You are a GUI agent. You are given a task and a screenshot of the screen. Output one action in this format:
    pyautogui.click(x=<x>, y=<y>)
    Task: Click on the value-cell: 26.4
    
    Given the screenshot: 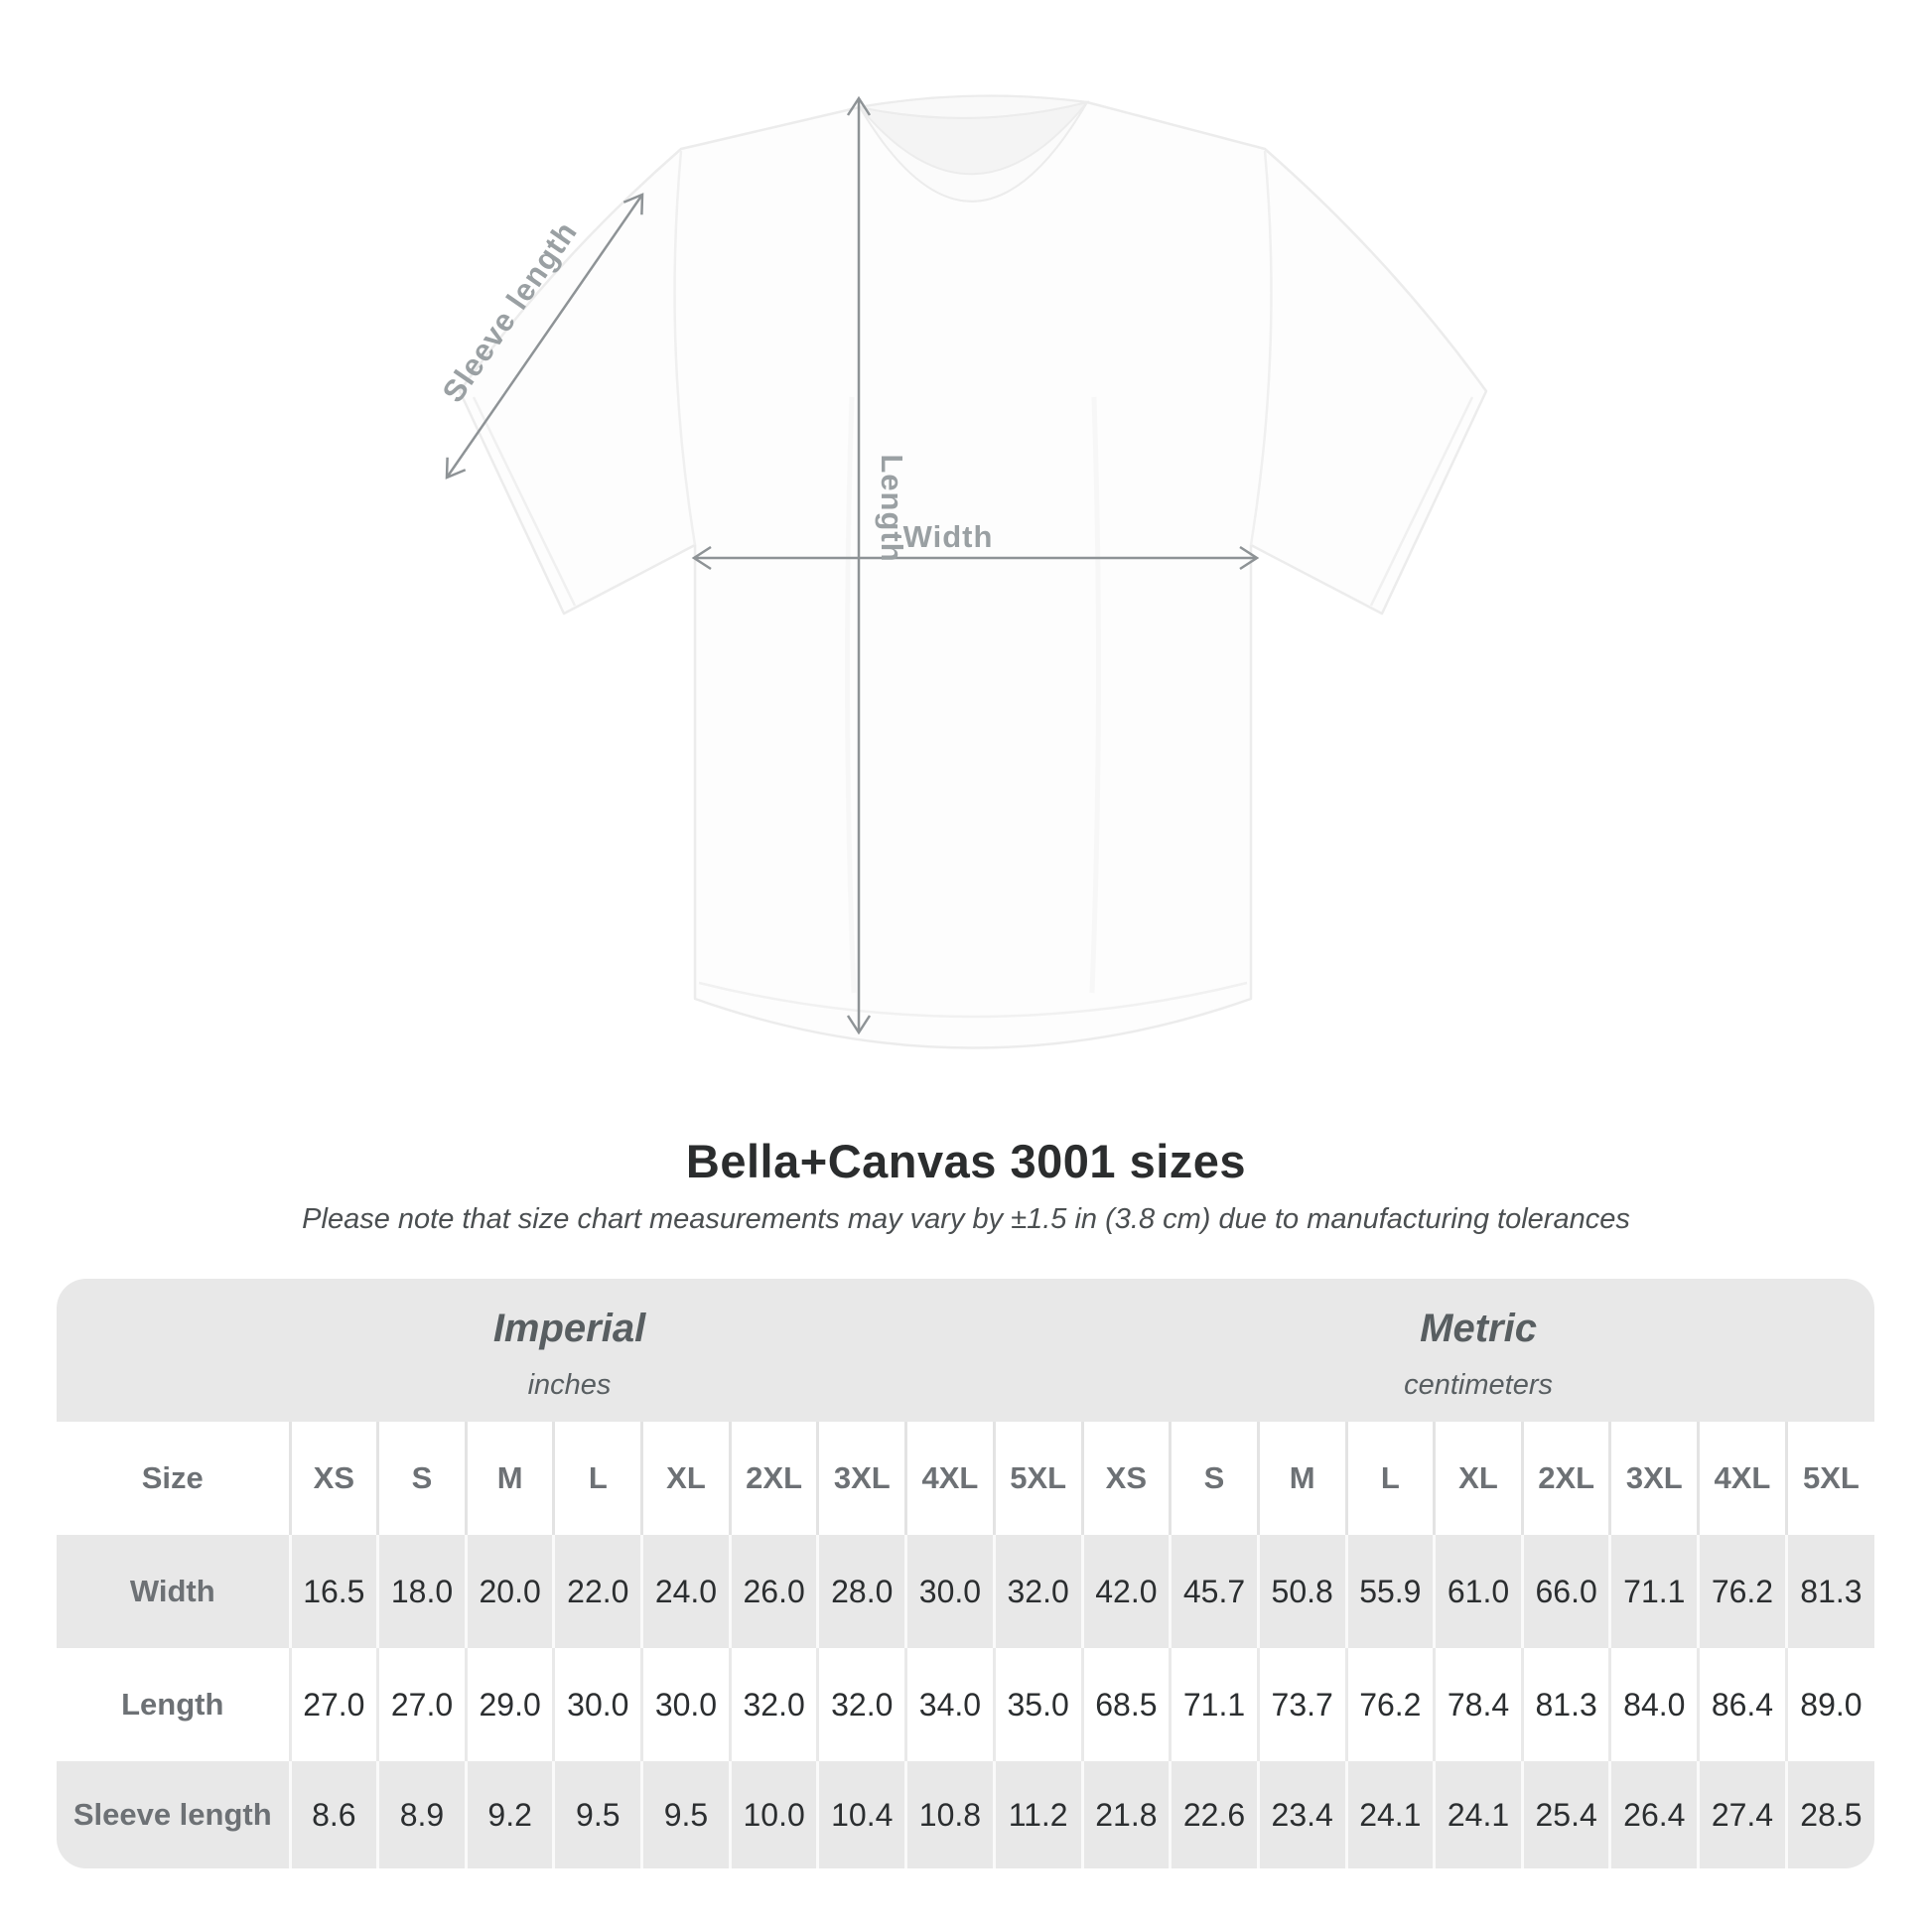 What is the action you would take?
    pyautogui.click(x=1653, y=1815)
    